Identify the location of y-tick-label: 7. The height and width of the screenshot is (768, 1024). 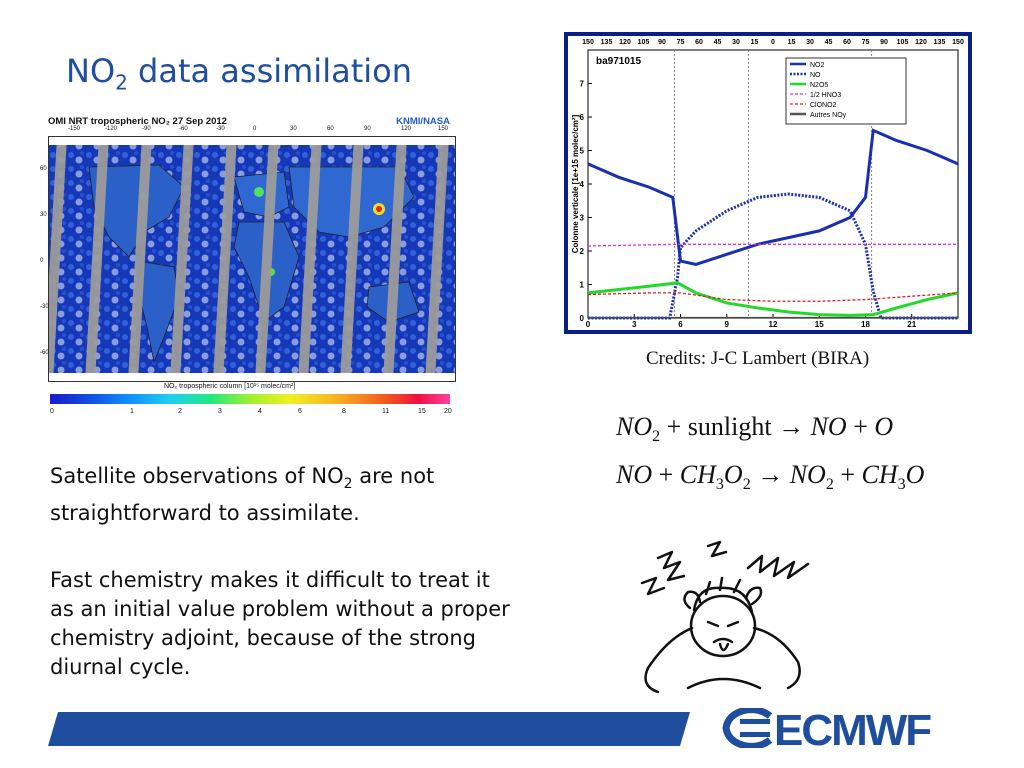
(582, 84).